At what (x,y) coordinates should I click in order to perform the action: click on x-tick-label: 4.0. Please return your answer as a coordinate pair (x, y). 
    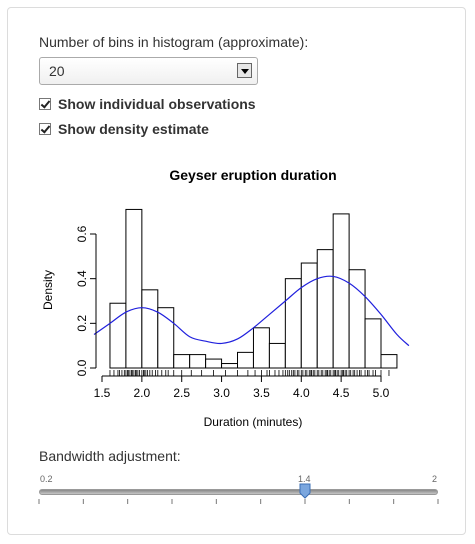
    Looking at the image, I should click on (301, 393).